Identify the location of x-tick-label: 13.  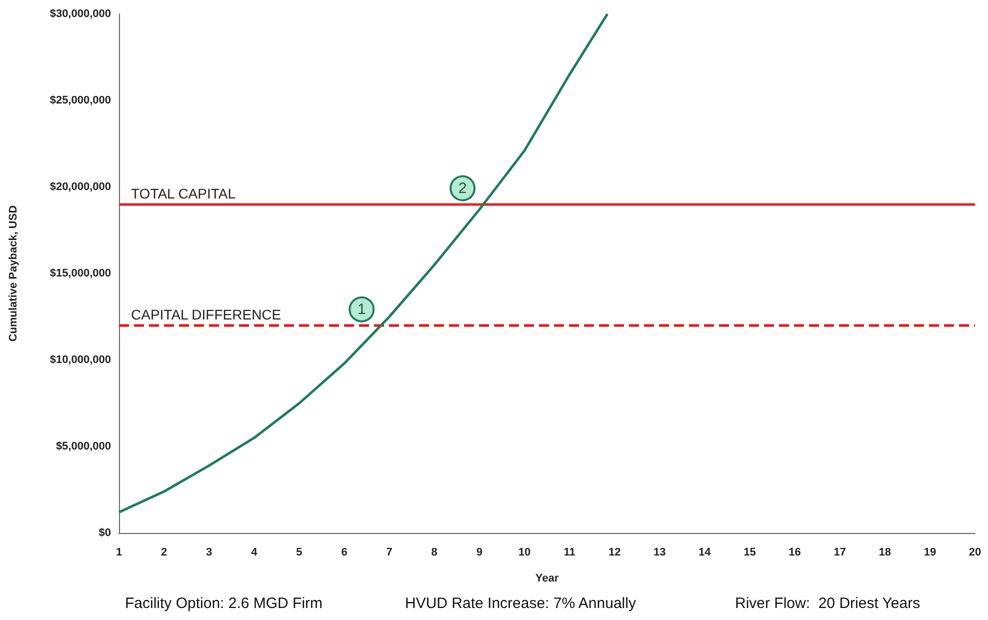
(660, 552).